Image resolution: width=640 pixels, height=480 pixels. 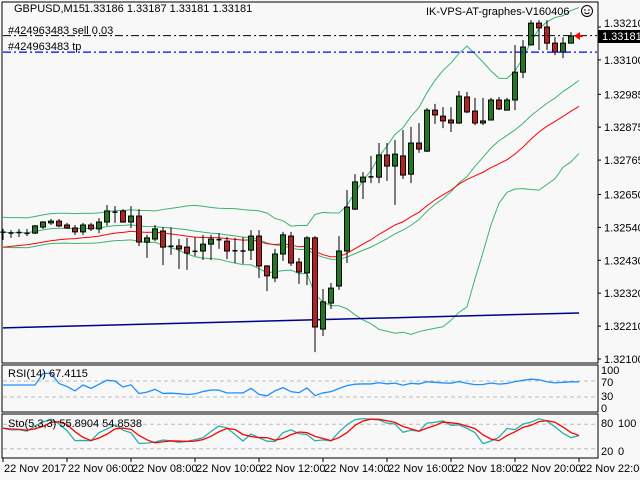 What do you see at coordinates (228, 469) in the screenshot?
I see `time-label: 22 Nov 10:00` at bounding box center [228, 469].